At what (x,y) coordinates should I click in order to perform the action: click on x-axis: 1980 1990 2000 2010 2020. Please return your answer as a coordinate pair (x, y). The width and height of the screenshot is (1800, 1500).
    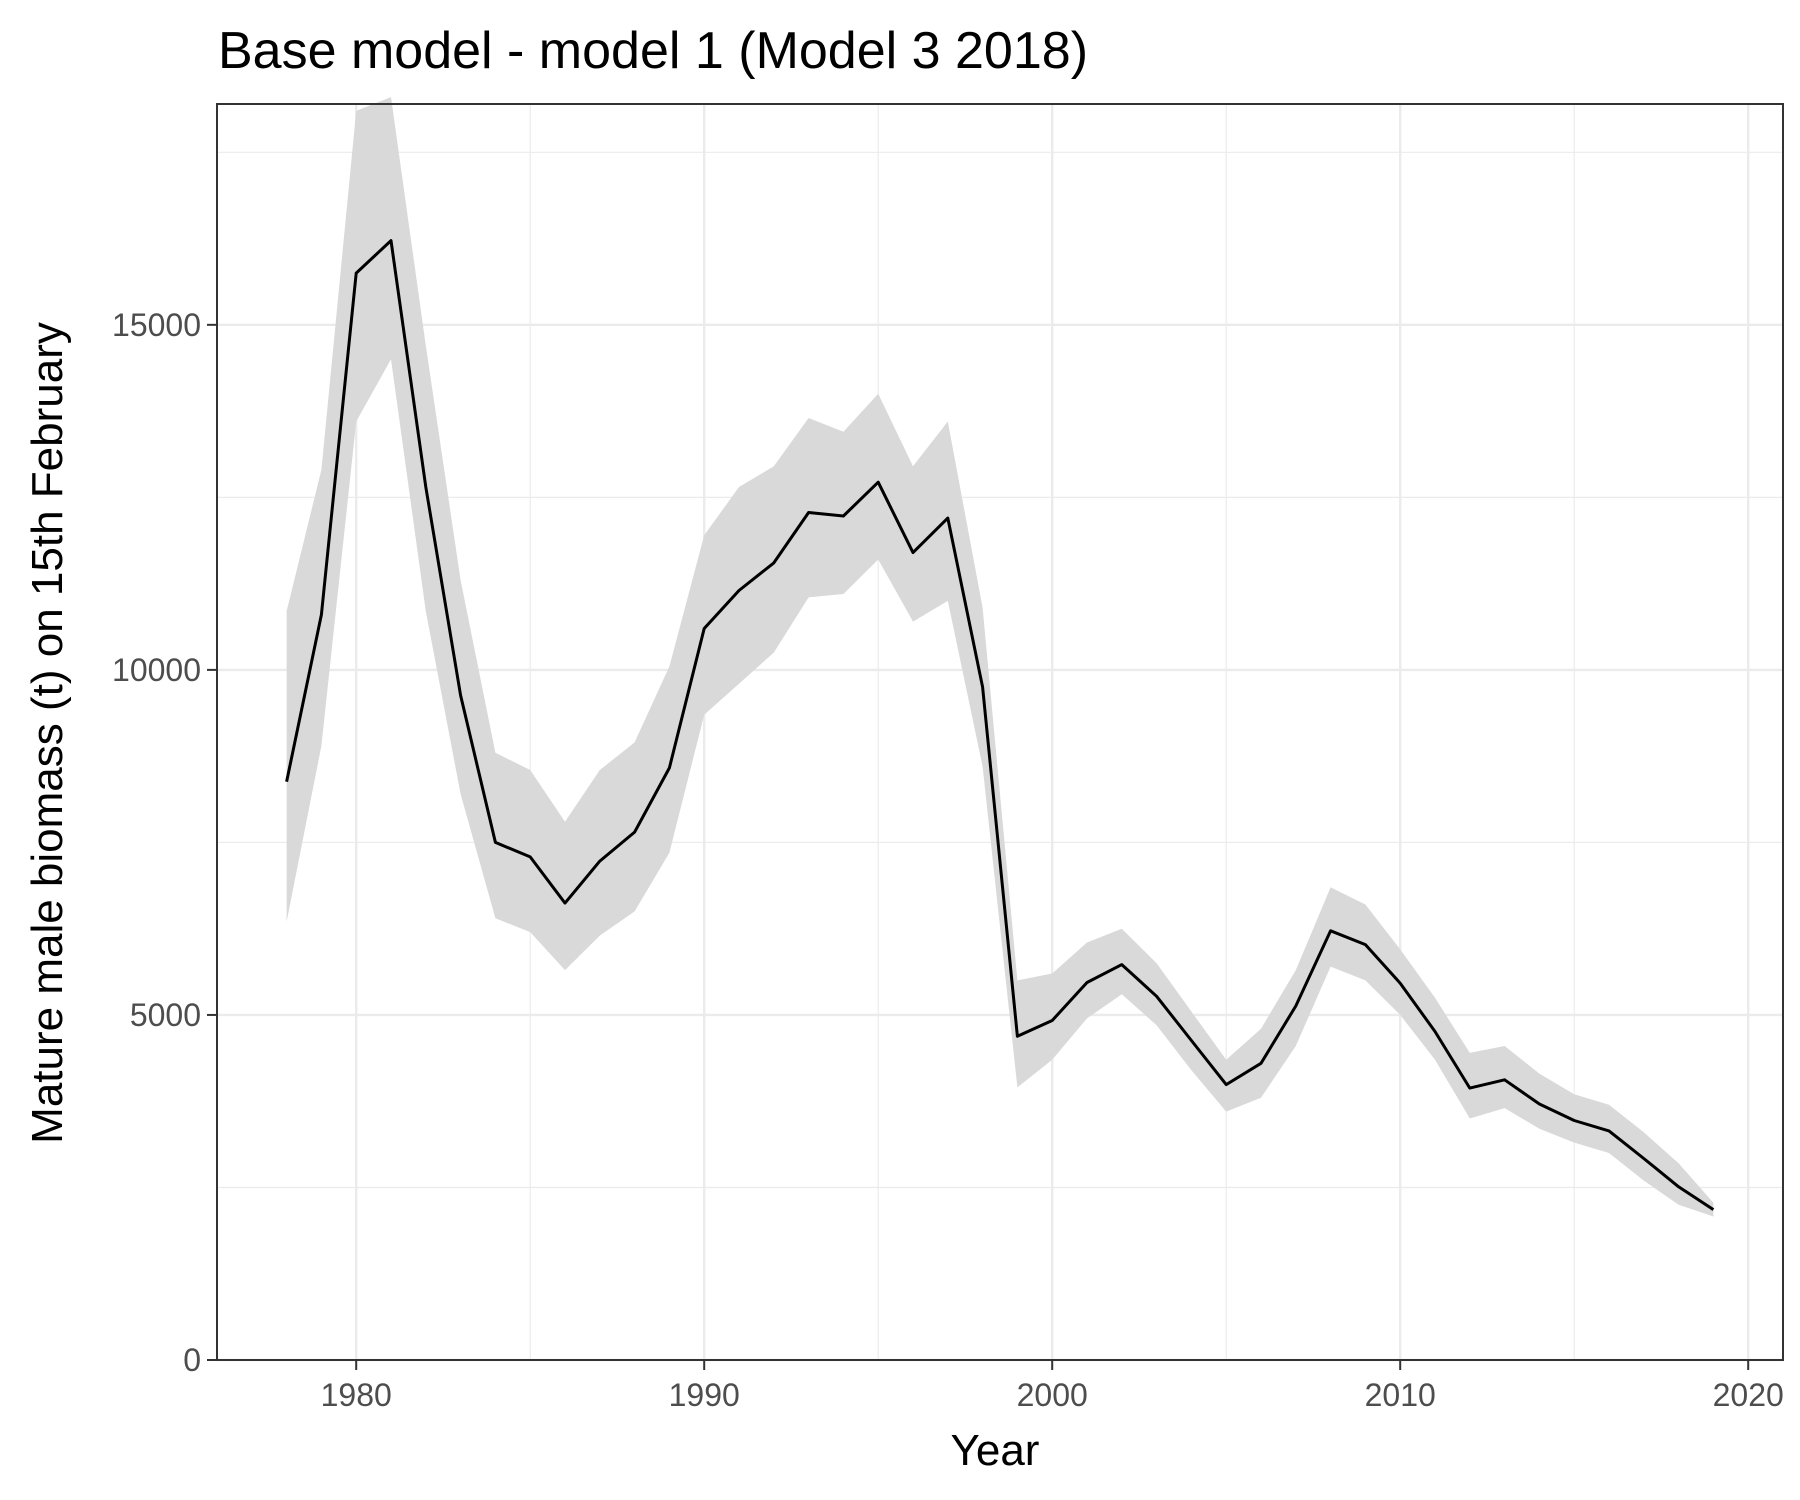
    Looking at the image, I should click on (1052, 1386).